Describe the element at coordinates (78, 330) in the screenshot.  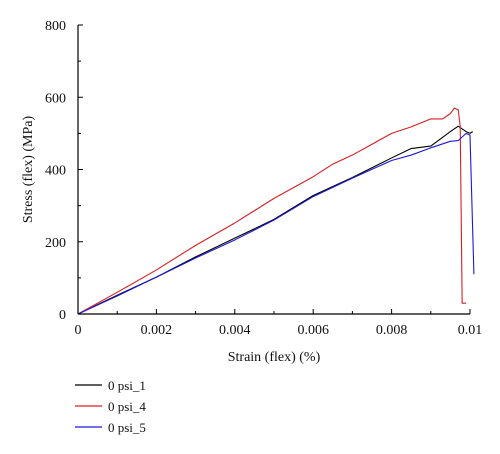
I see `x-tick-label: 0` at that location.